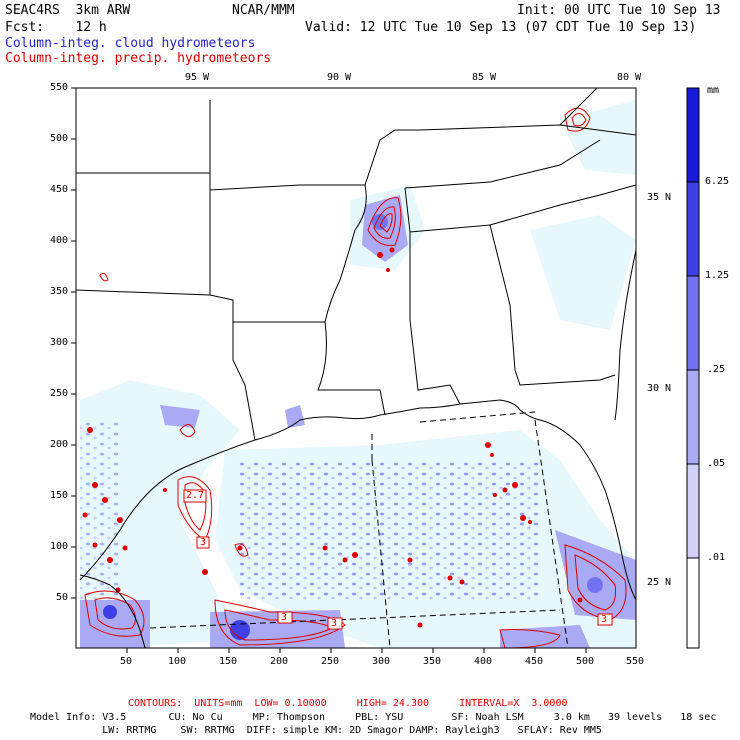 This screenshot has width=740, height=740. Describe the element at coordinates (716, 557) in the screenshot. I see `colorbar-level: .01` at that location.